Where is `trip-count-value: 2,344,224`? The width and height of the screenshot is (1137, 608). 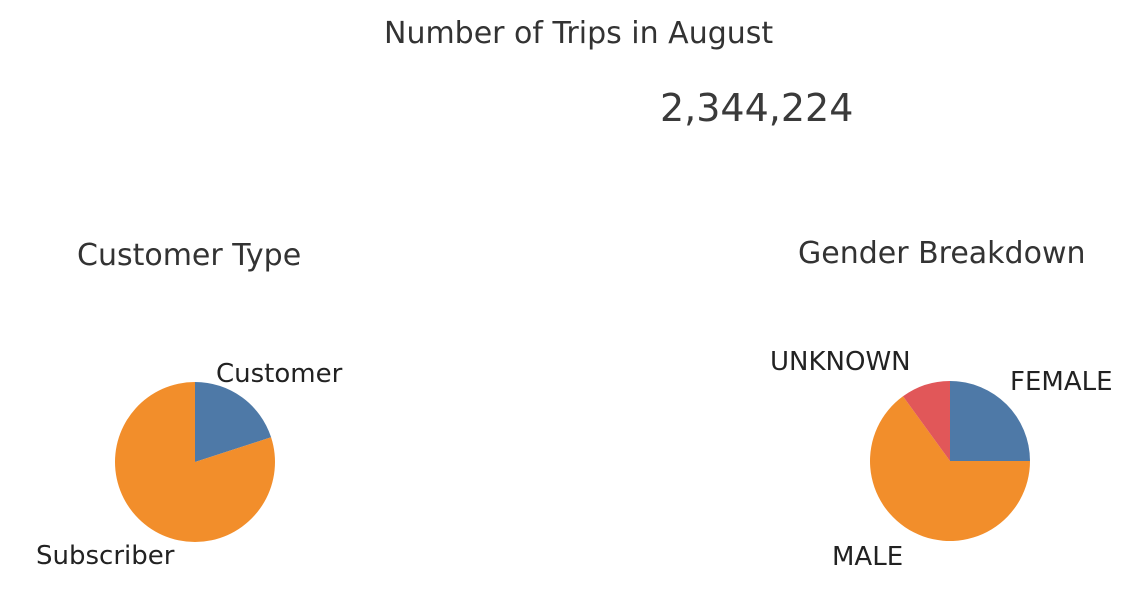
trip-count-value: 2,344,224 is located at coordinates (757, 108).